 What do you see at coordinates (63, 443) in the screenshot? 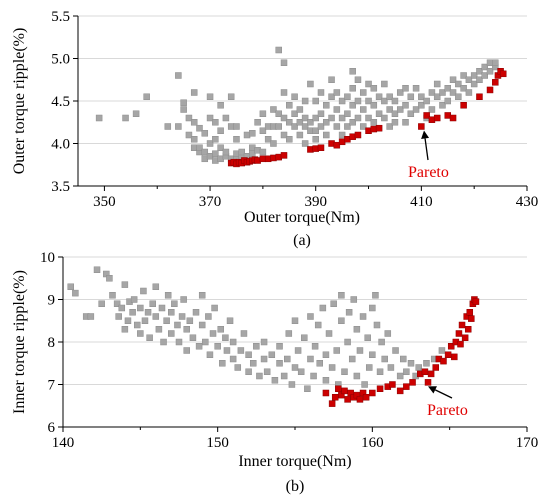
I see `chart-b-x-tick-label: 140` at bounding box center [63, 443].